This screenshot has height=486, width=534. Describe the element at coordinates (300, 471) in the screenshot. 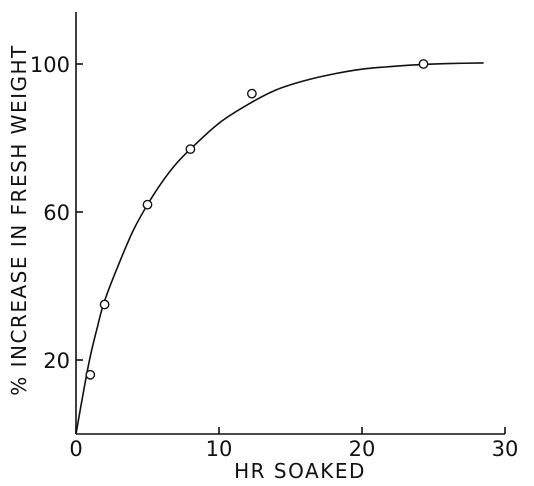

I see `x-axis-title: HR SOAKED` at that location.